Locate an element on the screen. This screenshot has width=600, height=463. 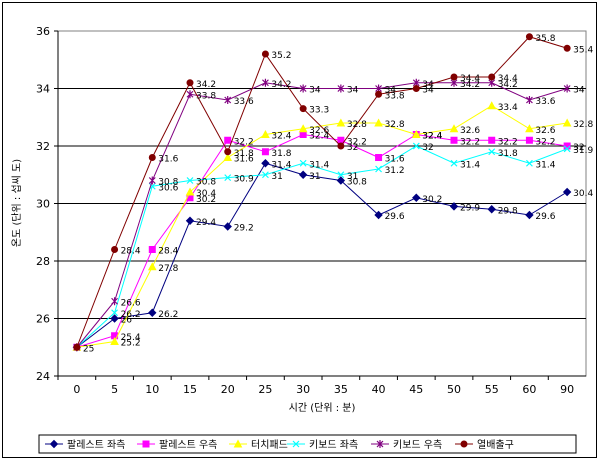
x-tick-label: 90 is located at coordinates (567, 389).